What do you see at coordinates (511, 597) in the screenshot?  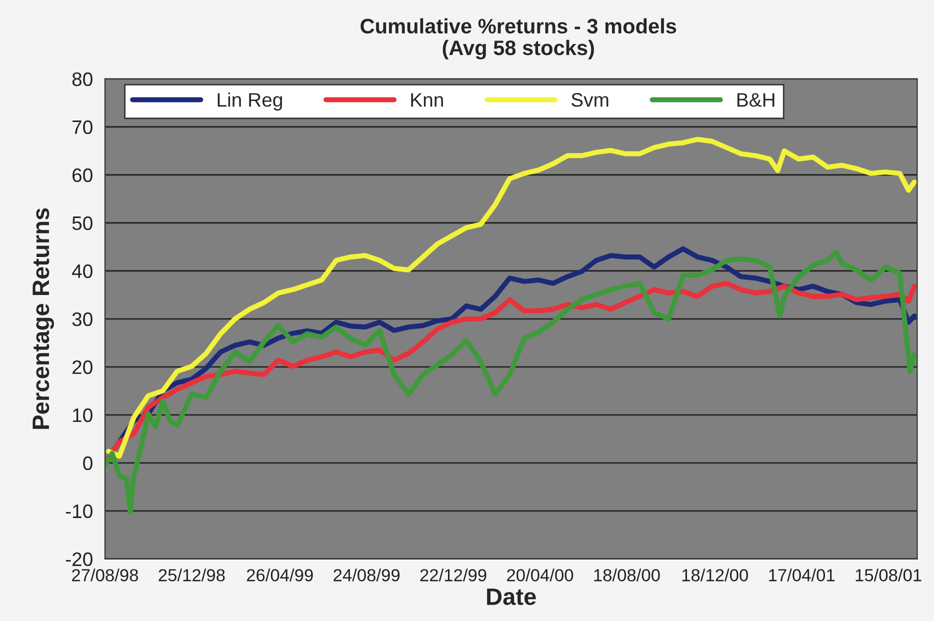 I see `x-axis-title: Date` at bounding box center [511, 597].